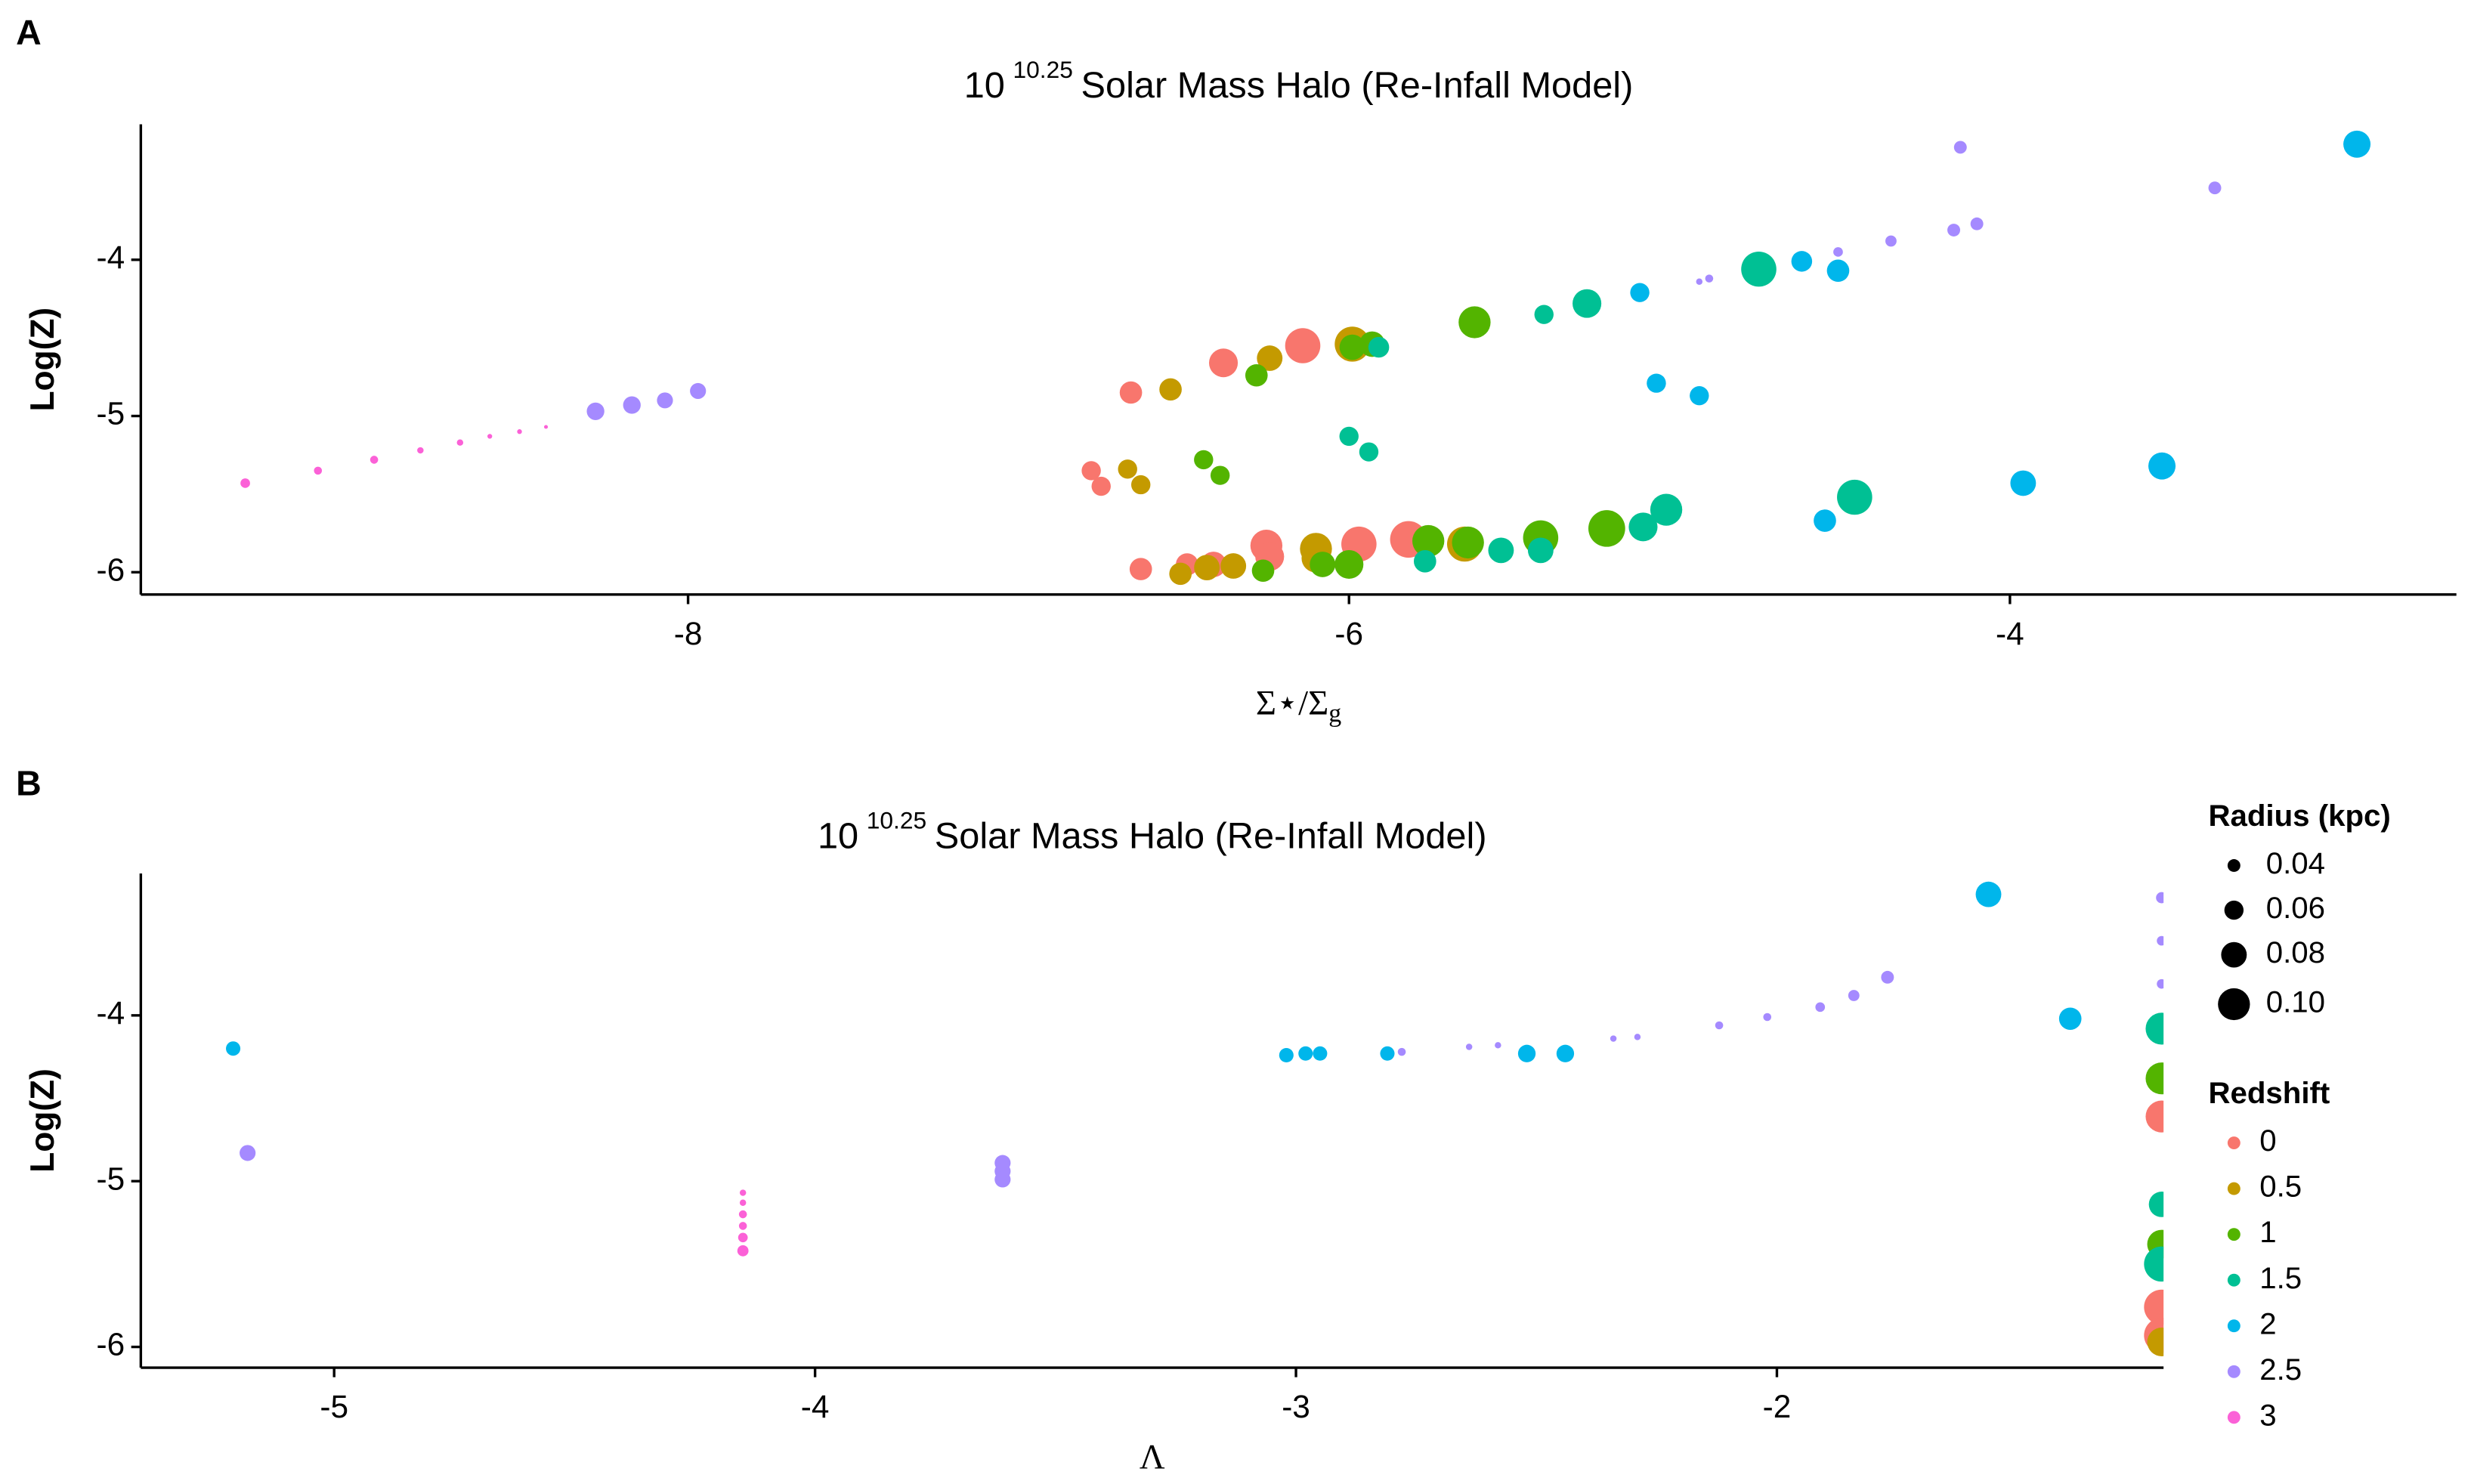  What do you see at coordinates (2299, 816) in the screenshot?
I see `legend-title: Radius (kpc)` at bounding box center [2299, 816].